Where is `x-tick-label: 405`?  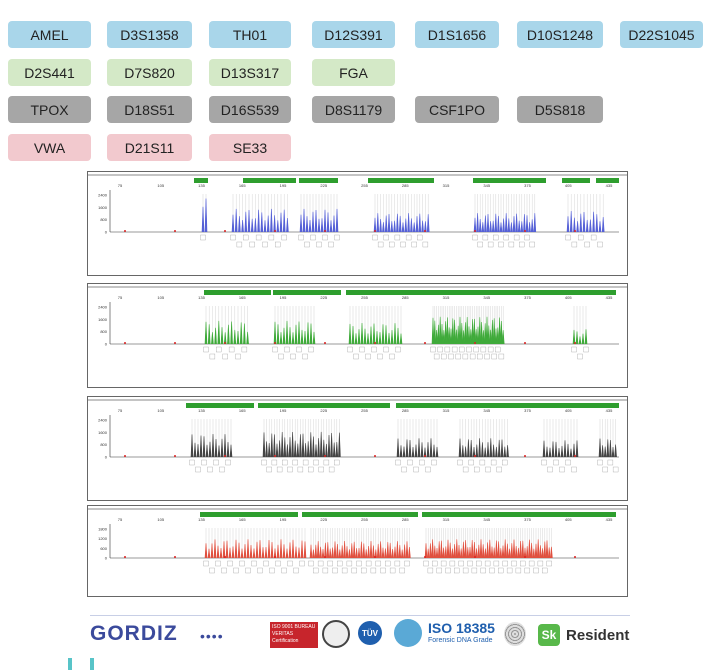 x-tick-label: 405 is located at coordinates (568, 410).